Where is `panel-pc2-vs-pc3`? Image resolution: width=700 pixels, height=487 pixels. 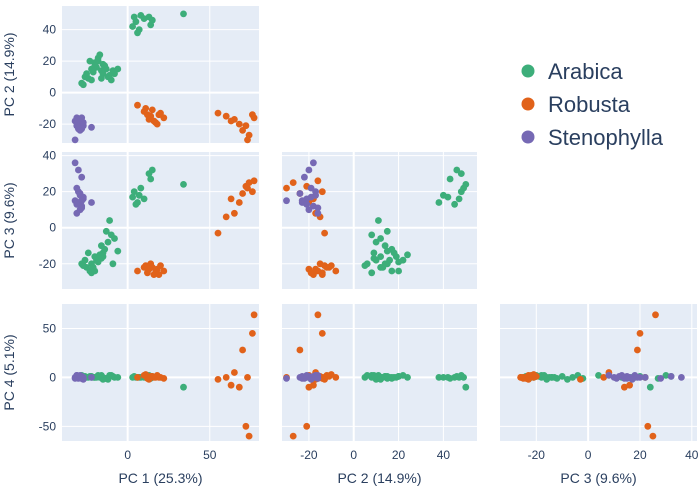
panel-pc2-vs-pc3 is located at coordinates (379, 220).